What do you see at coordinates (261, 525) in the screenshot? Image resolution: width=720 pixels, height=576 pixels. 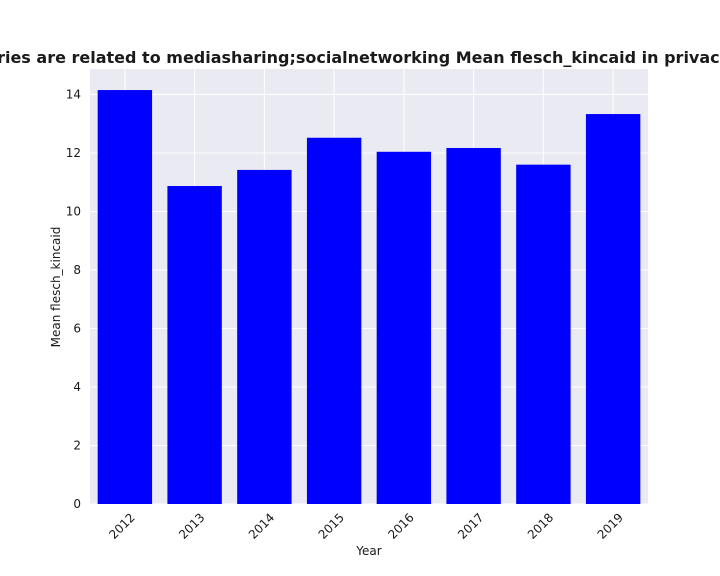 I see `x-tick-label: 2014` at bounding box center [261, 525].